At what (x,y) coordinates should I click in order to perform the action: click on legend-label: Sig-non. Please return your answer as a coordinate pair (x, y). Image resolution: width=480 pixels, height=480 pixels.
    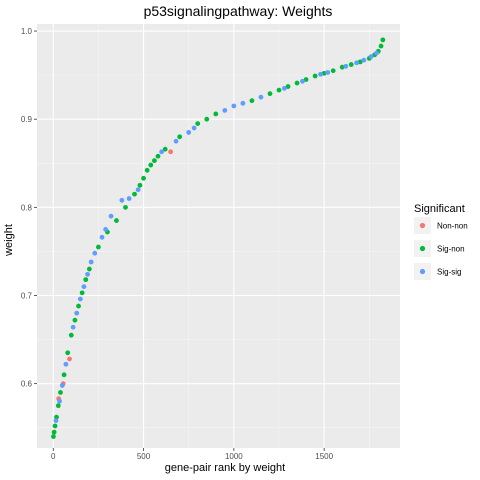
    Looking at the image, I should click on (451, 249).